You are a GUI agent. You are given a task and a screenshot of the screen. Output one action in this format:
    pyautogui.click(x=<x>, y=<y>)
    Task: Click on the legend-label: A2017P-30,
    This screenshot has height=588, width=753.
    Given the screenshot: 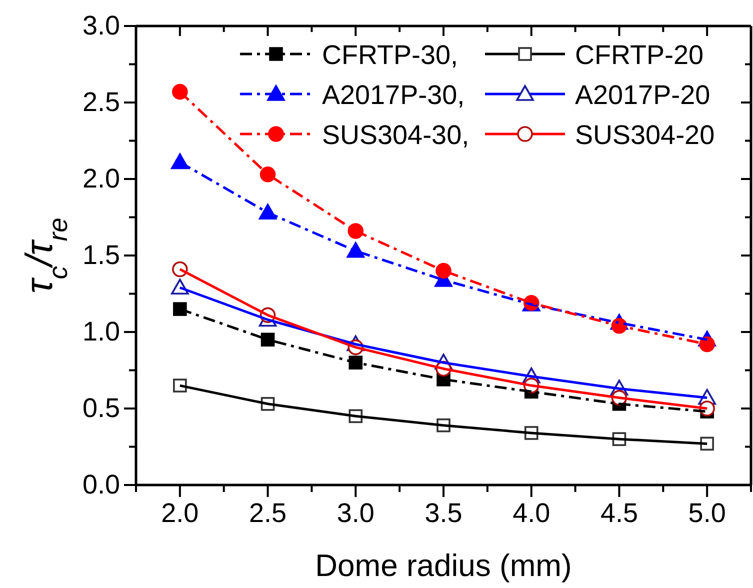 What is the action you would take?
    pyautogui.click(x=393, y=95)
    